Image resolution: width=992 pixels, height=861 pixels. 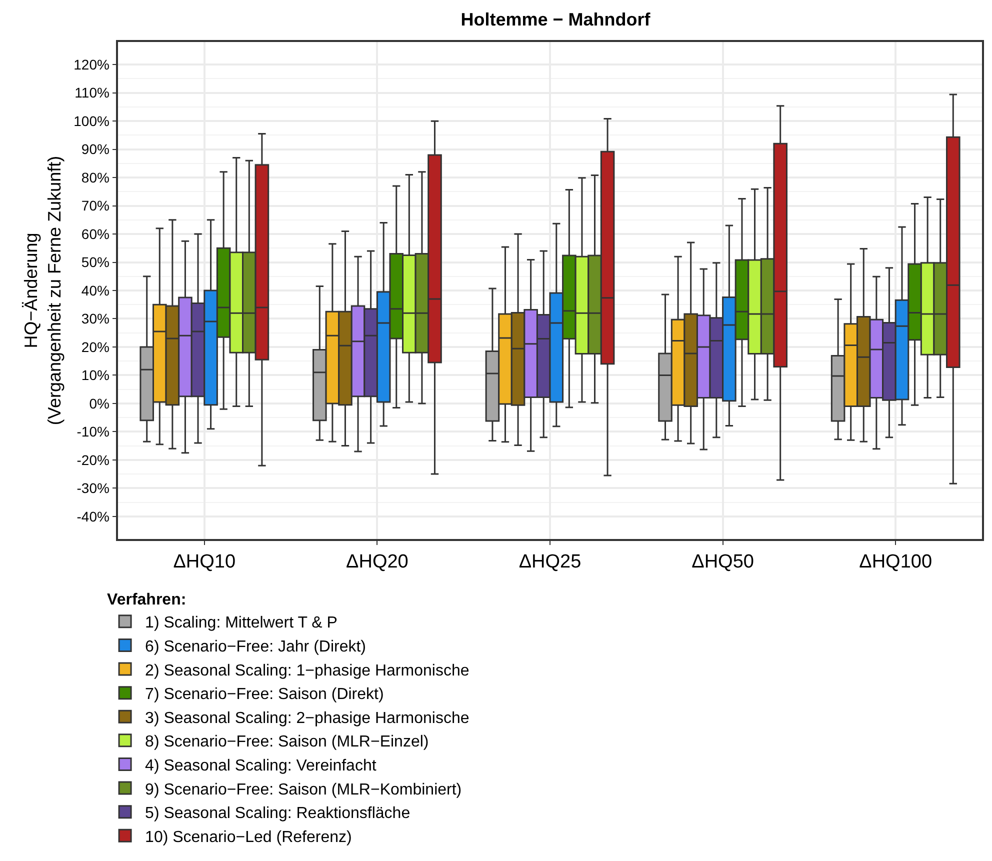 What do you see at coordinates (95, 318) in the screenshot?
I see `y-tick-label: 30%` at bounding box center [95, 318].